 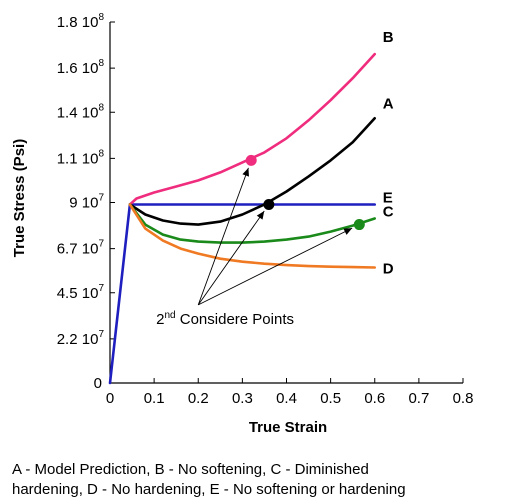 I want to click on x-tick-label: 0.1, so click(x=154, y=398).